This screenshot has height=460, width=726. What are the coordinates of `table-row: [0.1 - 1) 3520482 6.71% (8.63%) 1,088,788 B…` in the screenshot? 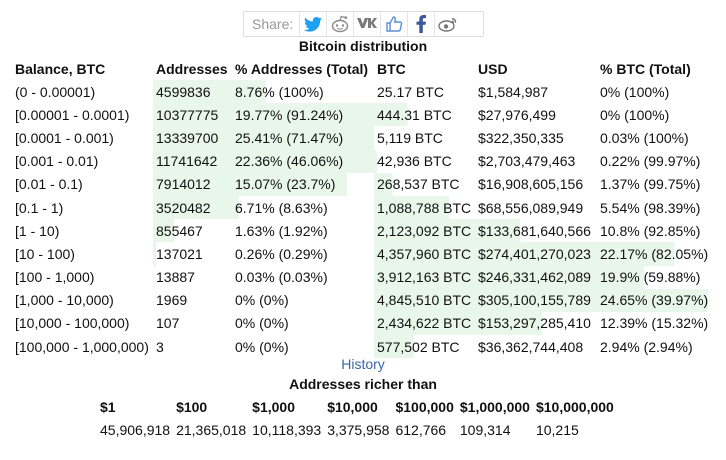 It's located at (362, 207).